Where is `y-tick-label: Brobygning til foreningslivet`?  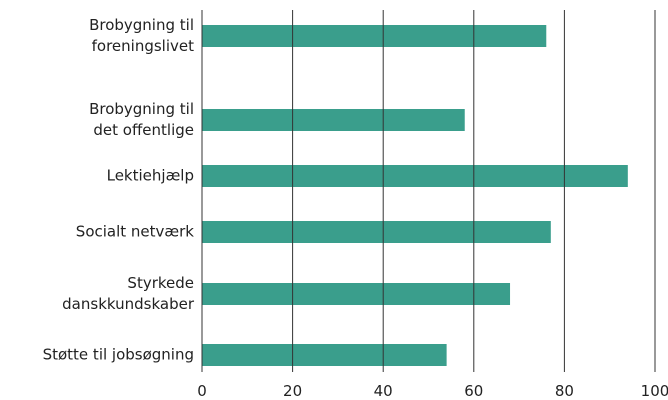
y-tick-label: Brobygning til foreningslivet is located at coordinates (141, 35).